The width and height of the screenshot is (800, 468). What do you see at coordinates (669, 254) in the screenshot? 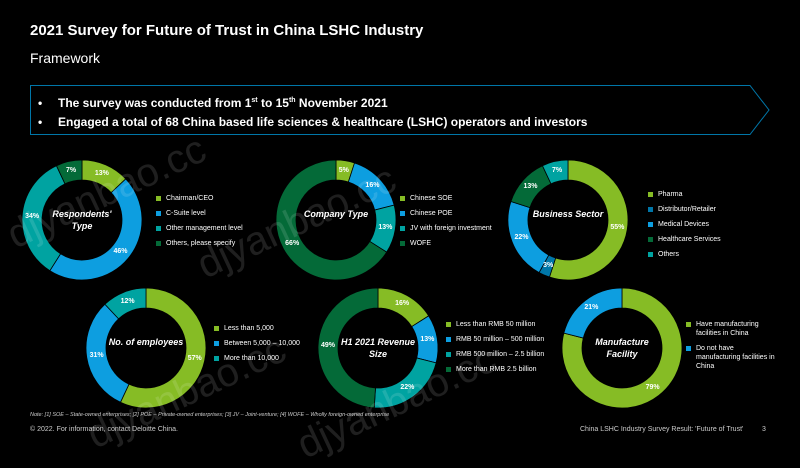
I see `legend-label: Others` at bounding box center [669, 254].